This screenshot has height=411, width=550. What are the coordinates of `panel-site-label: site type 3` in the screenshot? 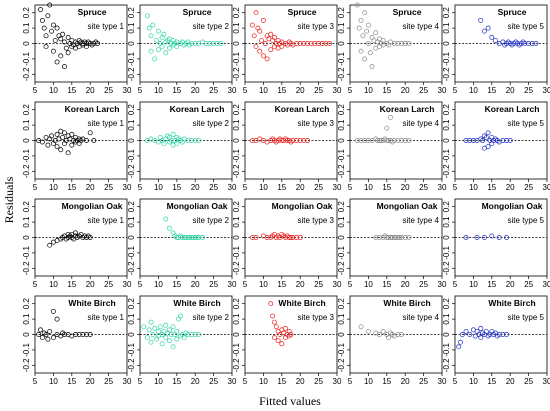 It's located at (316, 220).